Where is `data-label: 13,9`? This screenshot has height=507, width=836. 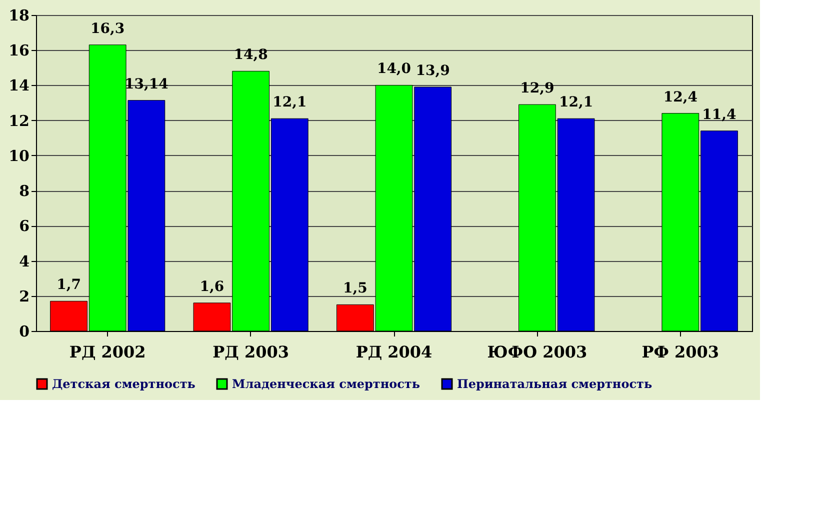 data-label: 13,9 is located at coordinates (433, 70).